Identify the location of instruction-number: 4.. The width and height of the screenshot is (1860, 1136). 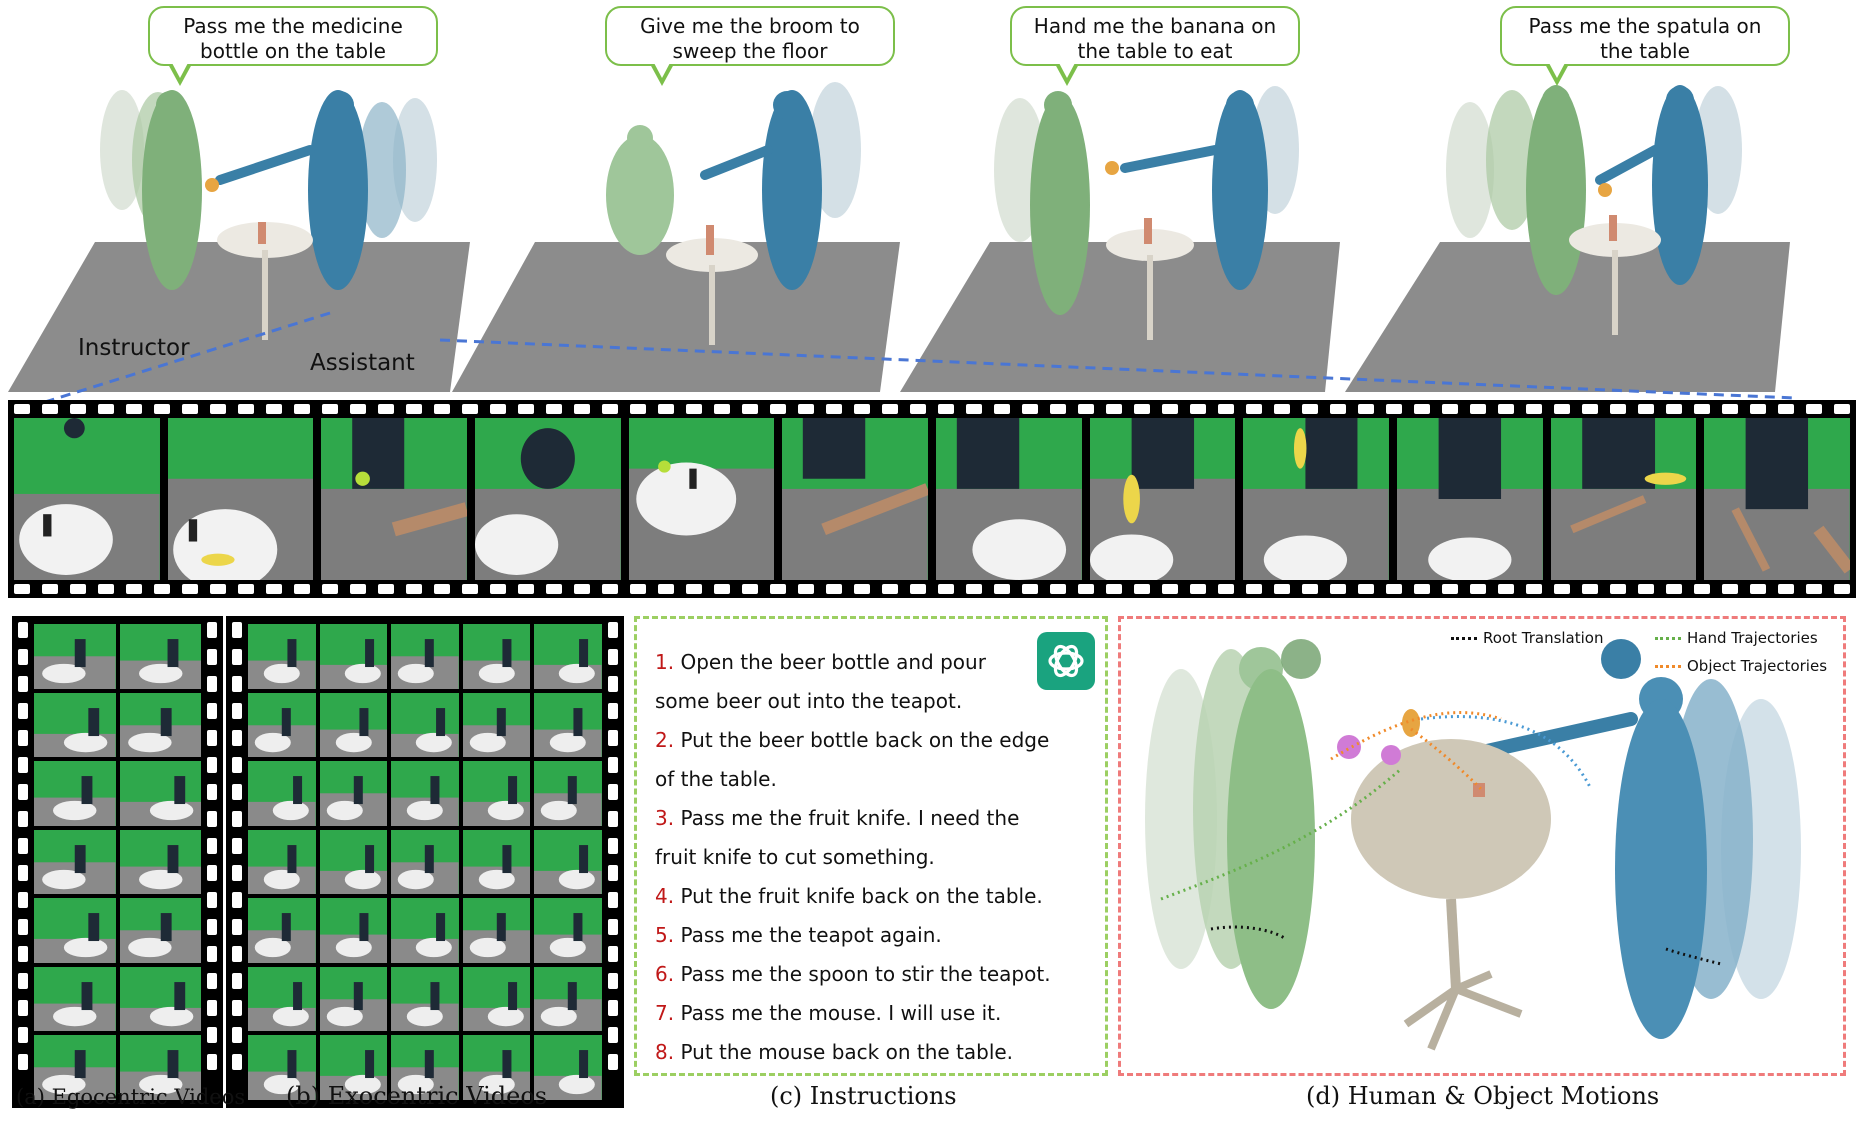
(665, 896).